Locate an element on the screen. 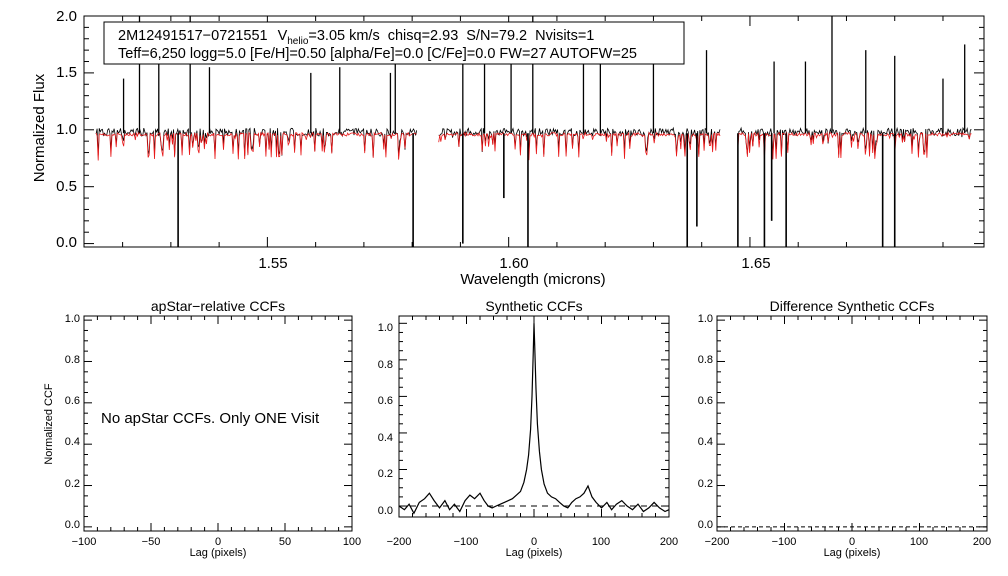 The height and width of the screenshot is (576, 1008). synthetic-ccf-xtick: −200 is located at coordinates (399, 542).